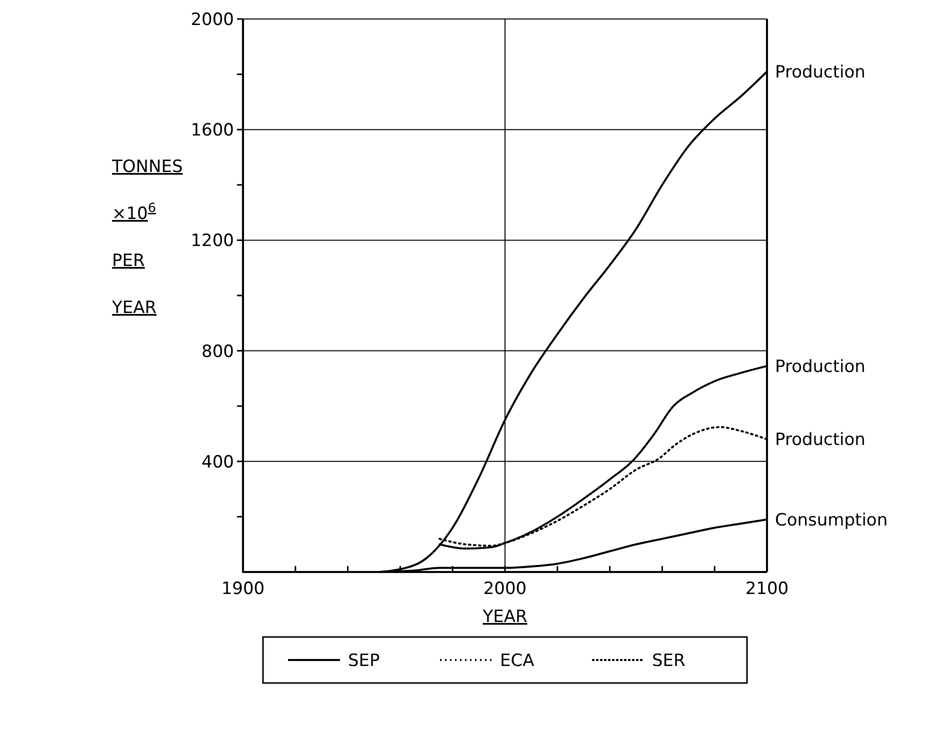  I want to click on legend-label: ECA, so click(517, 660).